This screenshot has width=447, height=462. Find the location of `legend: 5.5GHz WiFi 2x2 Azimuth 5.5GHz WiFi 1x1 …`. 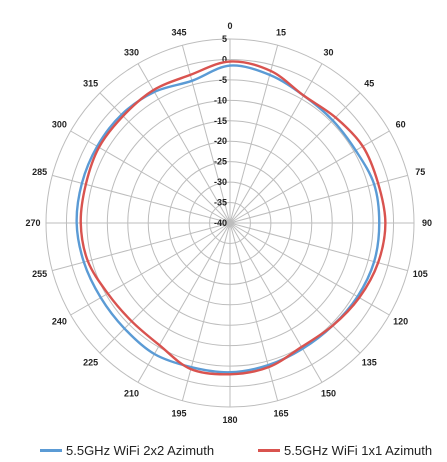

legend: 5.5GHz WiFi 2x2 Azimuth 5.5GHz WiFi 1x1 … is located at coordinates (223, 450).